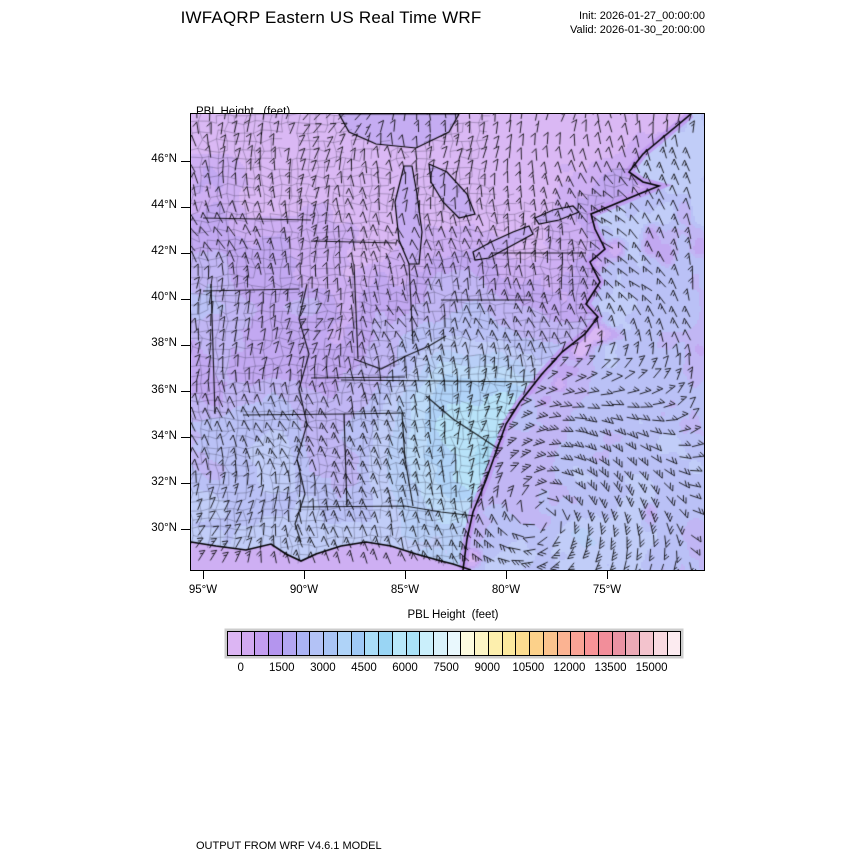 The height and width of the screenshot is (850, 850). Describe the element at coordinates (651, 668) in the screenshot. I see `colorbar-tick-label: 15000` at that location.